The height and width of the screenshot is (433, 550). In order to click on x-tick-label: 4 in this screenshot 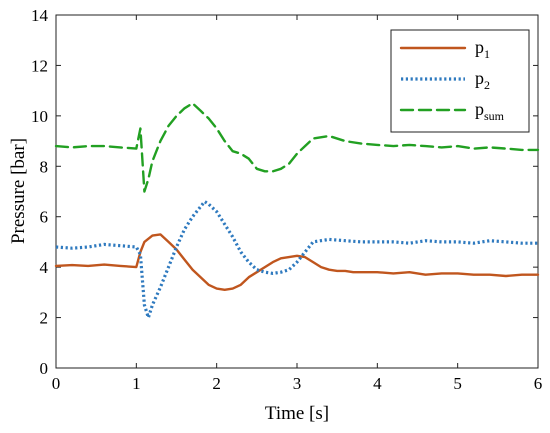, I will do `click(377, 383)`.